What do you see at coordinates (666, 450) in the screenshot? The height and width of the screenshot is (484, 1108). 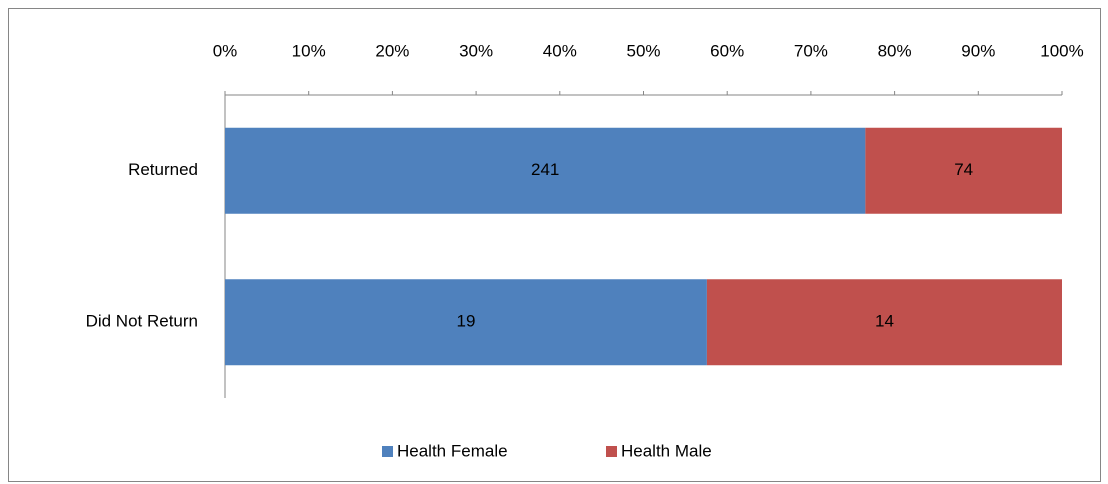 I see `legend-label: Health Male` at bounding box center [666, 450].